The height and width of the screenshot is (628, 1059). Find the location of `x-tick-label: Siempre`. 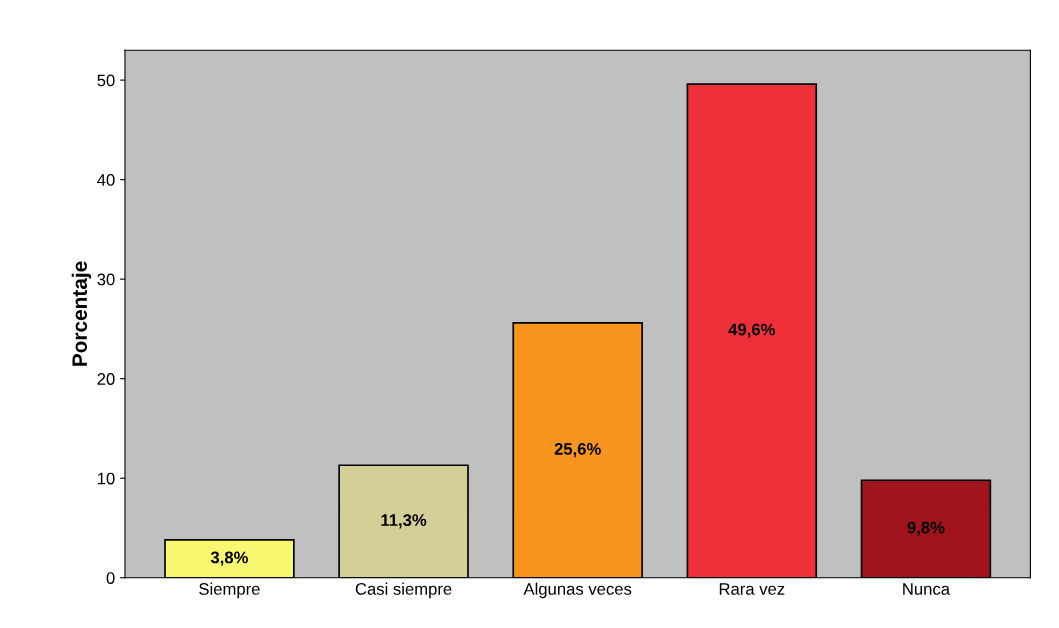

x-tick-label: Siempre is located at coordinates (229, 590).